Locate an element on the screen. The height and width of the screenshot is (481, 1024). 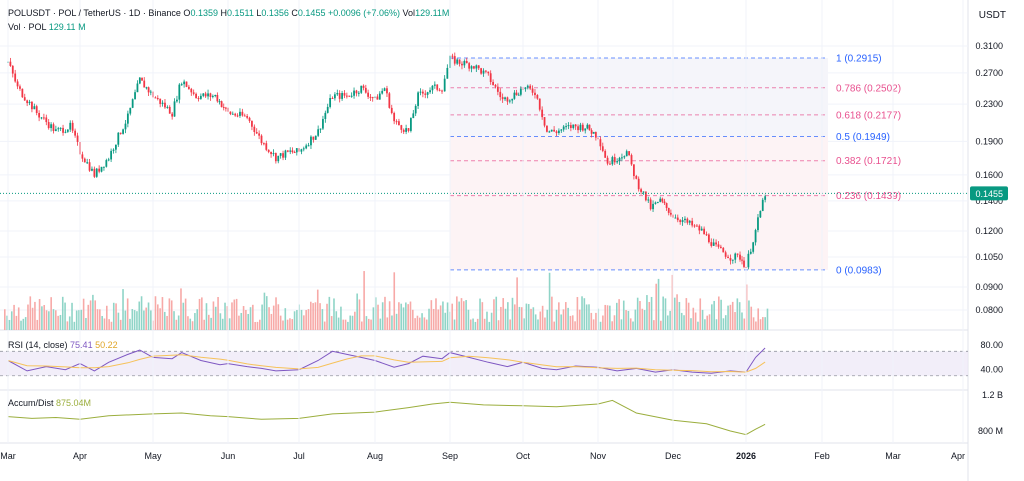
y-tick-label: 0.3100 is located at coordinates (989, 46).